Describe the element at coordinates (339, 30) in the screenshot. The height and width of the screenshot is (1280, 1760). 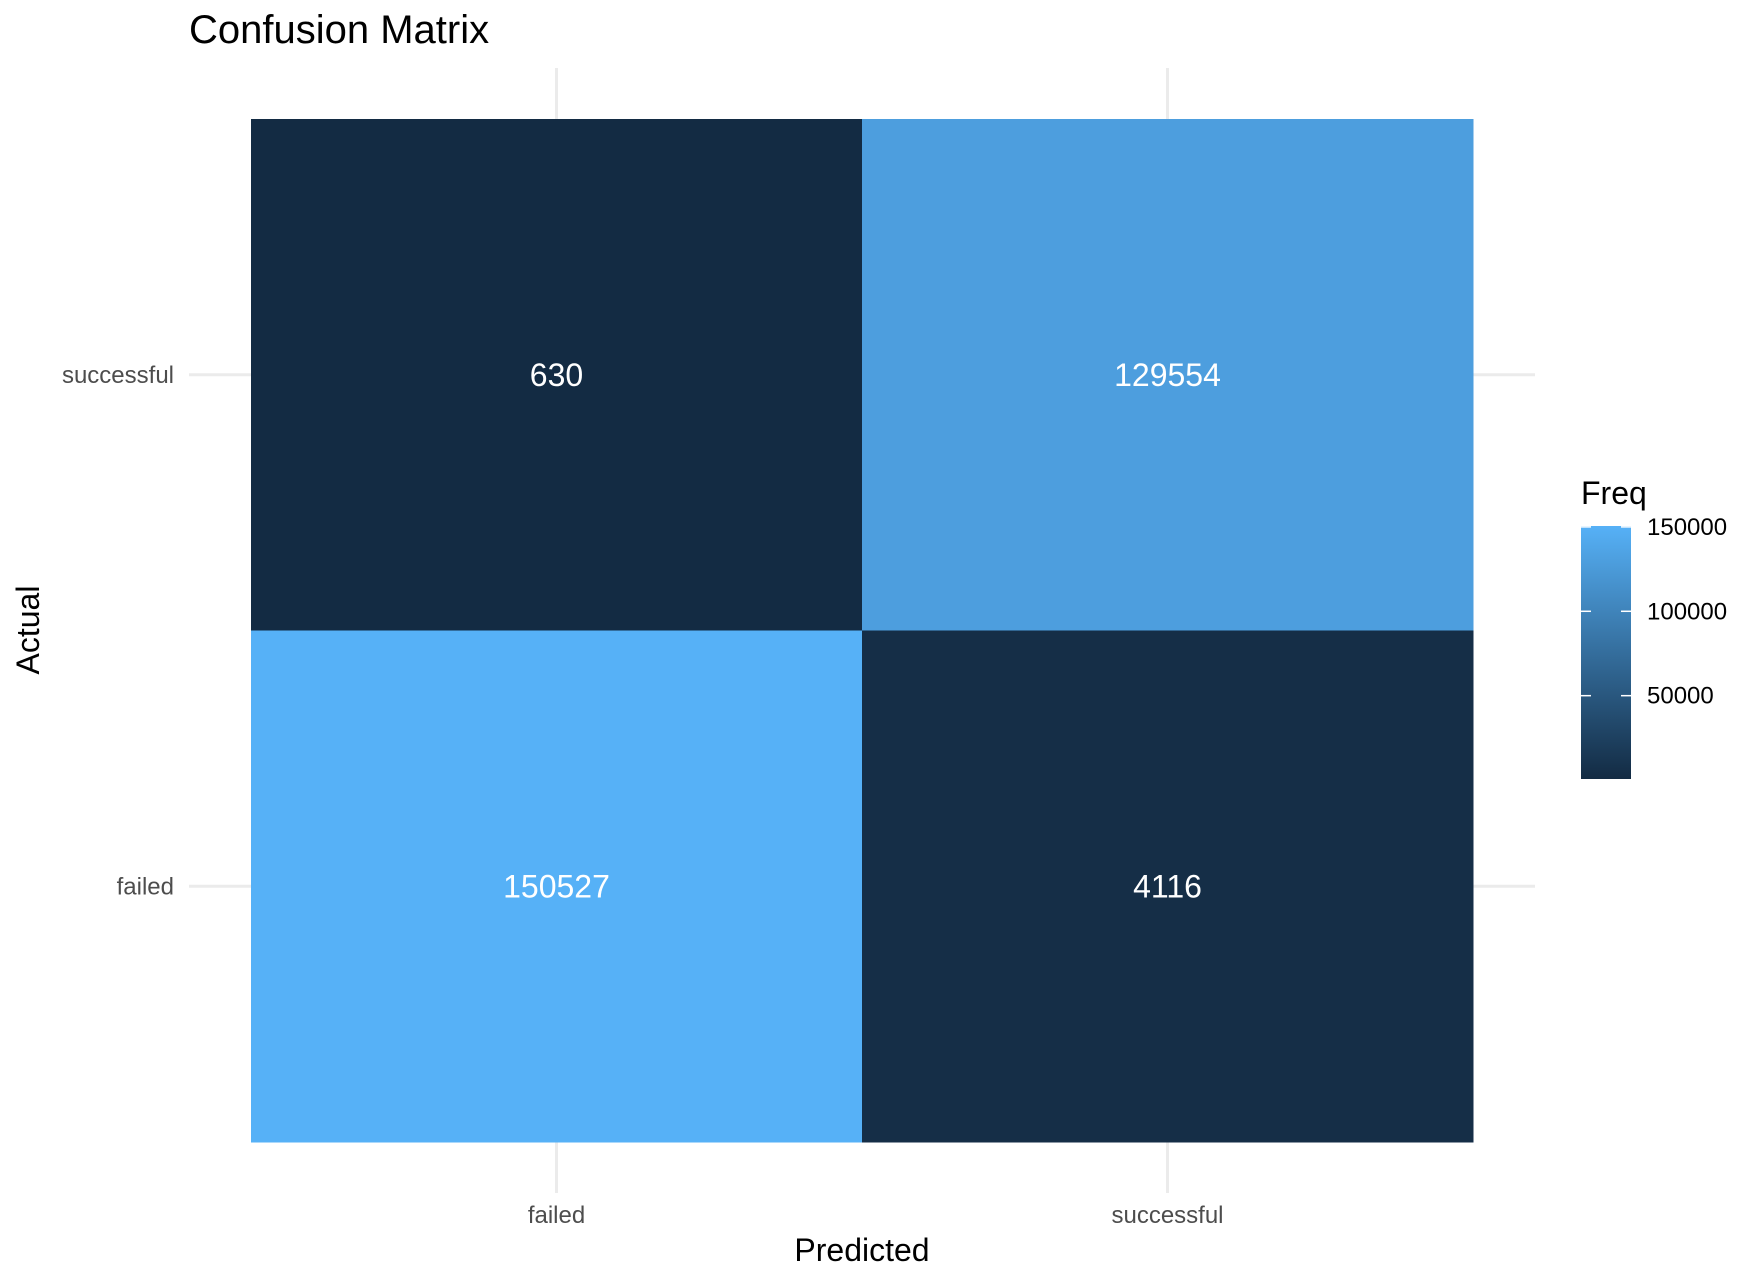
I see `chart-title: Confusion Matrix` at that location.